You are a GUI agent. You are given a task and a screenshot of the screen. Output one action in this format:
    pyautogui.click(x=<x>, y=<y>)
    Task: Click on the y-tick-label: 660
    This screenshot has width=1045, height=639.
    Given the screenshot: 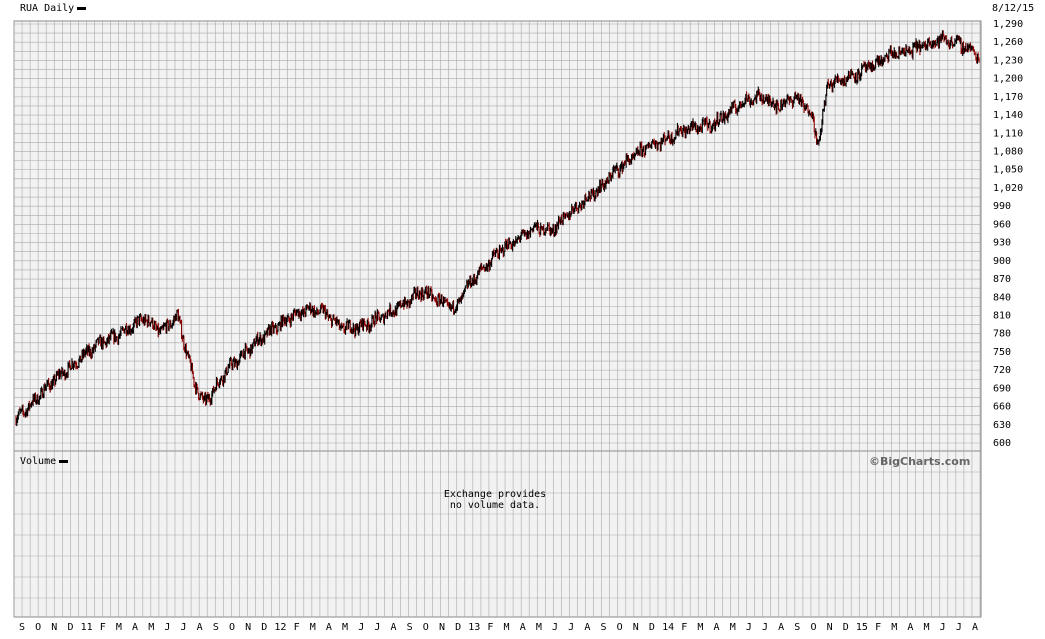 What is the action you would take?
    pyautogui.click(x=1002, y=407)
    